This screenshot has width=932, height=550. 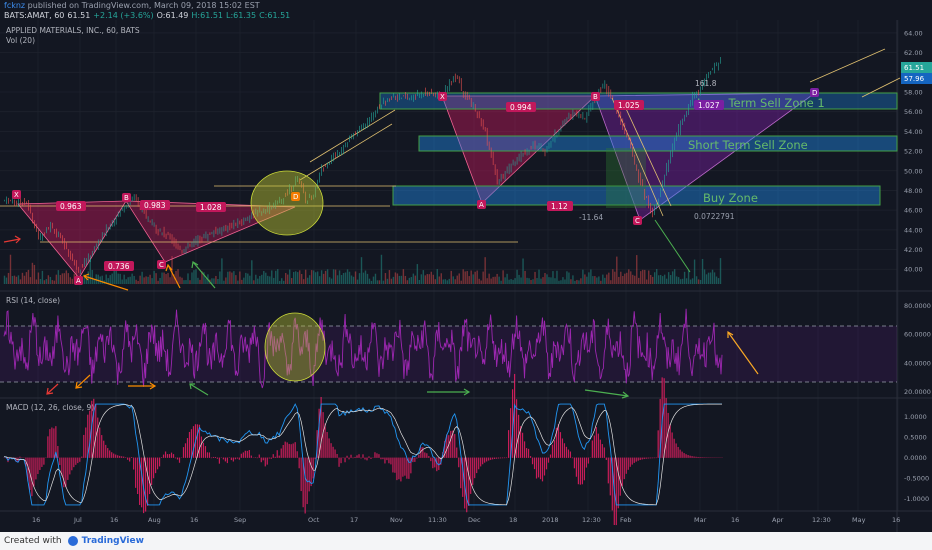 I want to click on rsi-axis: 20.0000 40.0000 60.0000 80.0000, so click(x=917, y=349).